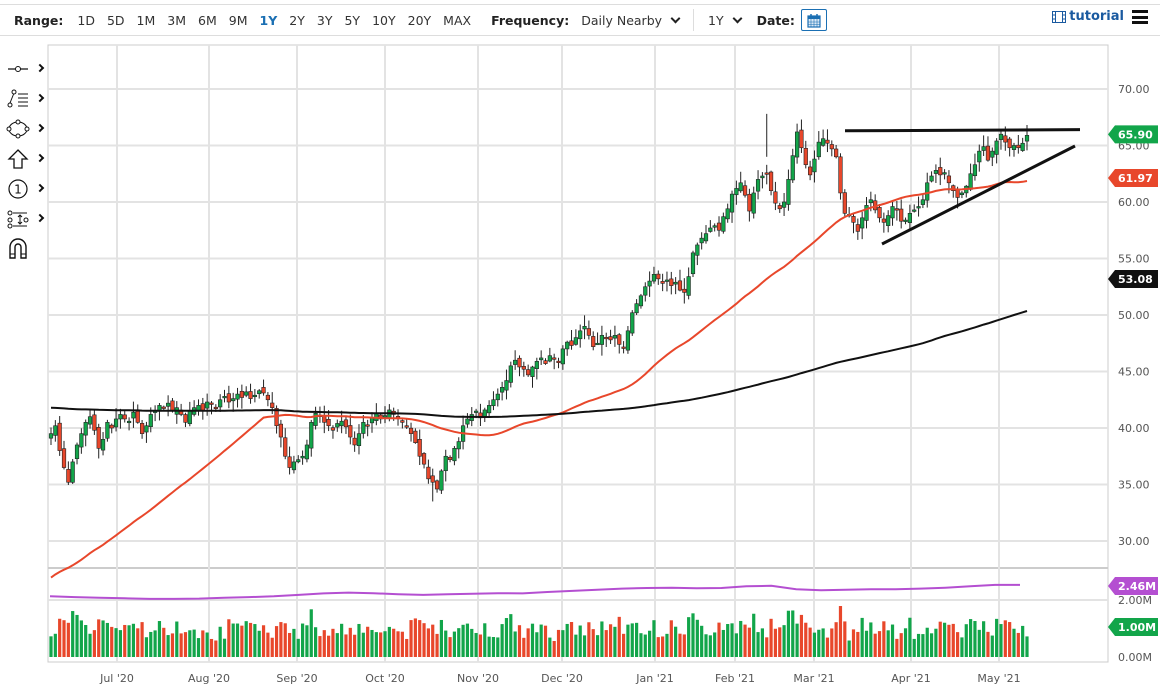 The image size is (1160, 699). I want to click on range-label: Range:, so click(39, 20).